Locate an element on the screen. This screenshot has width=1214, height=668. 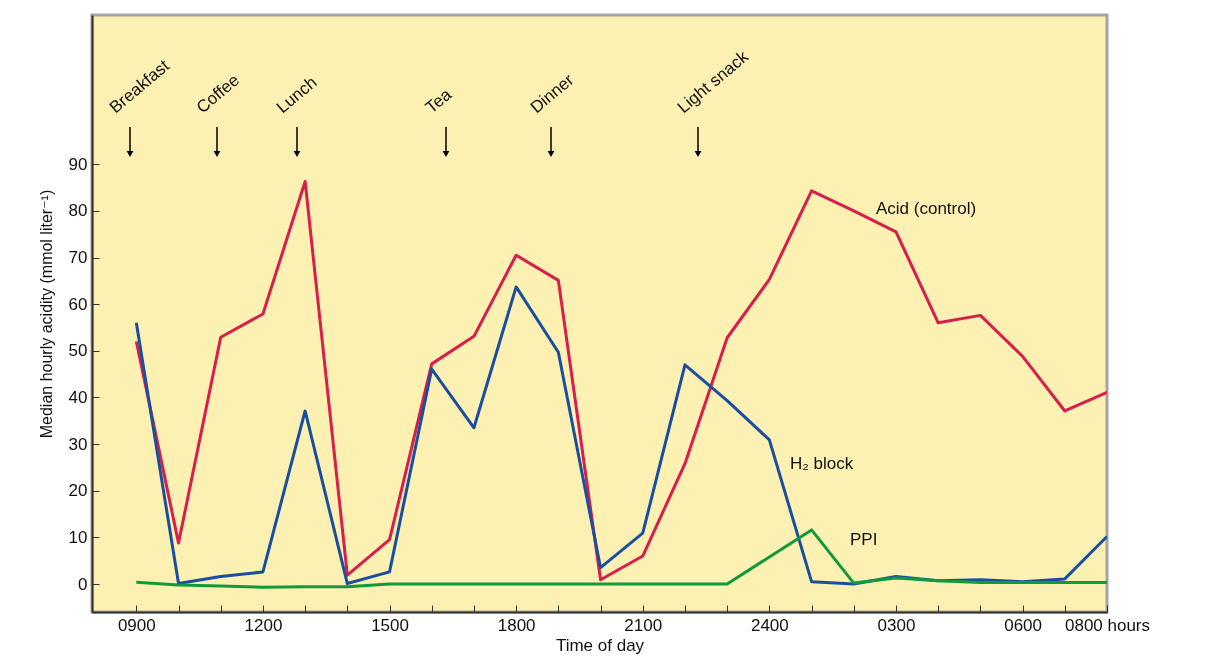
annotation: Tea is located at coordinates (438, 100).